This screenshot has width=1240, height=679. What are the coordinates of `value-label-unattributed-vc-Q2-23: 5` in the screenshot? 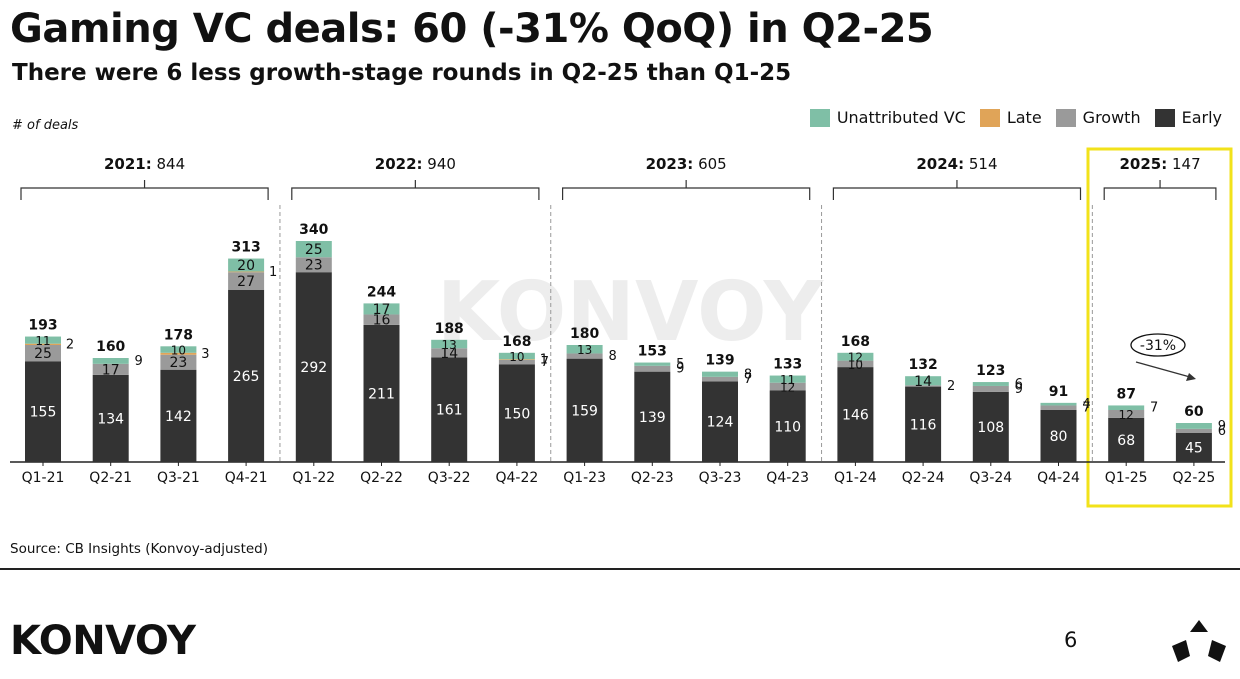 It's located at (680, 364).